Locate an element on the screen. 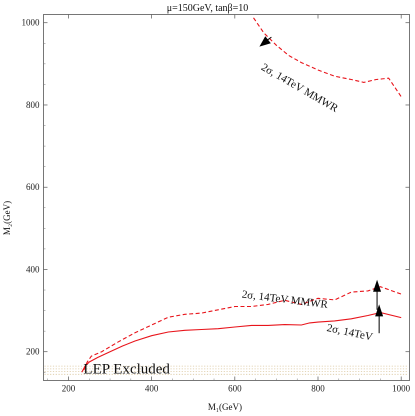 This screenshot has width=415, height=416. x-tick-label-3: 800 is located at coordinates (318, 389).